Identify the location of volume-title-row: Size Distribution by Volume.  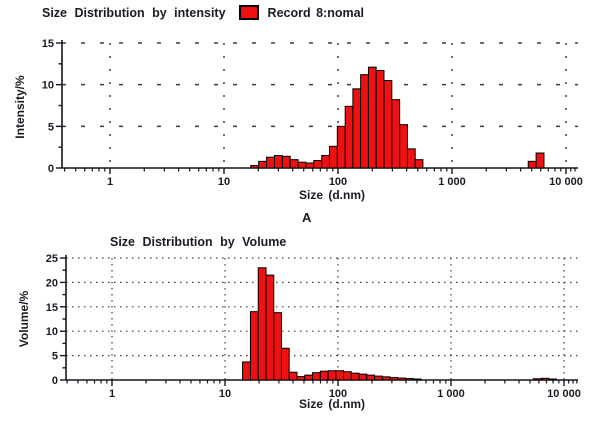
(198, 242).